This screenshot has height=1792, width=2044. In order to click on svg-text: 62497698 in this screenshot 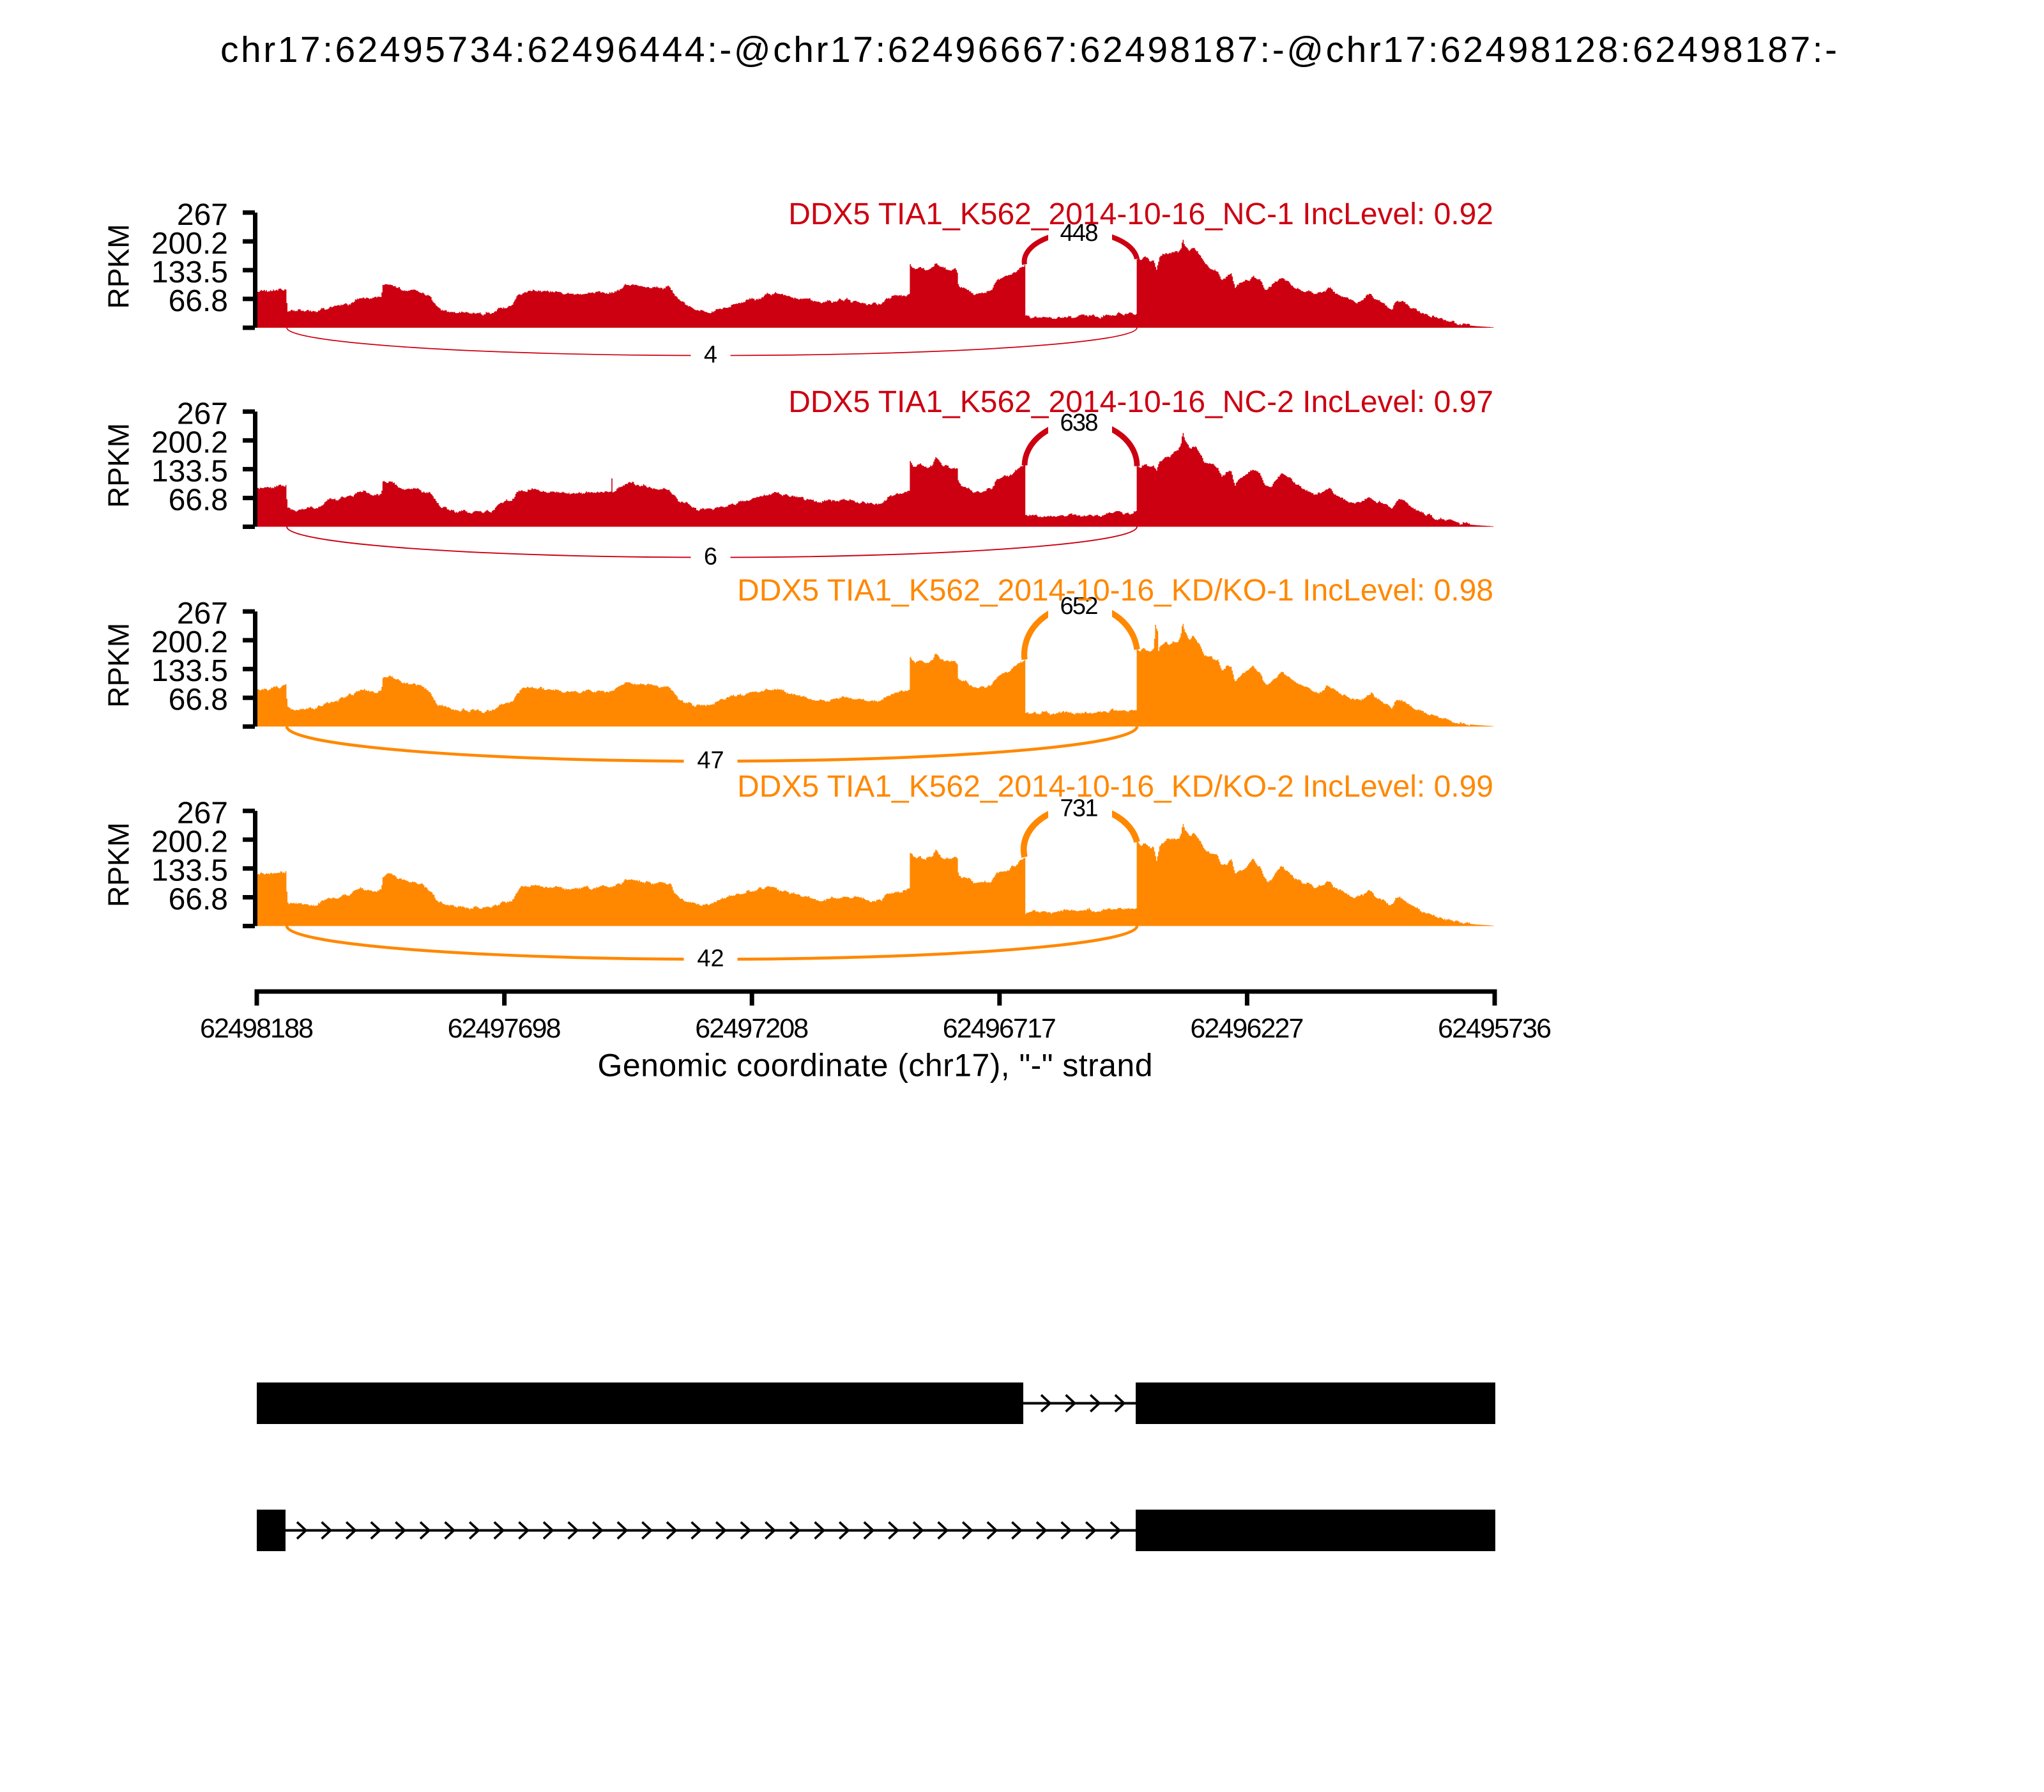, I will do `click(504, 1028)`.